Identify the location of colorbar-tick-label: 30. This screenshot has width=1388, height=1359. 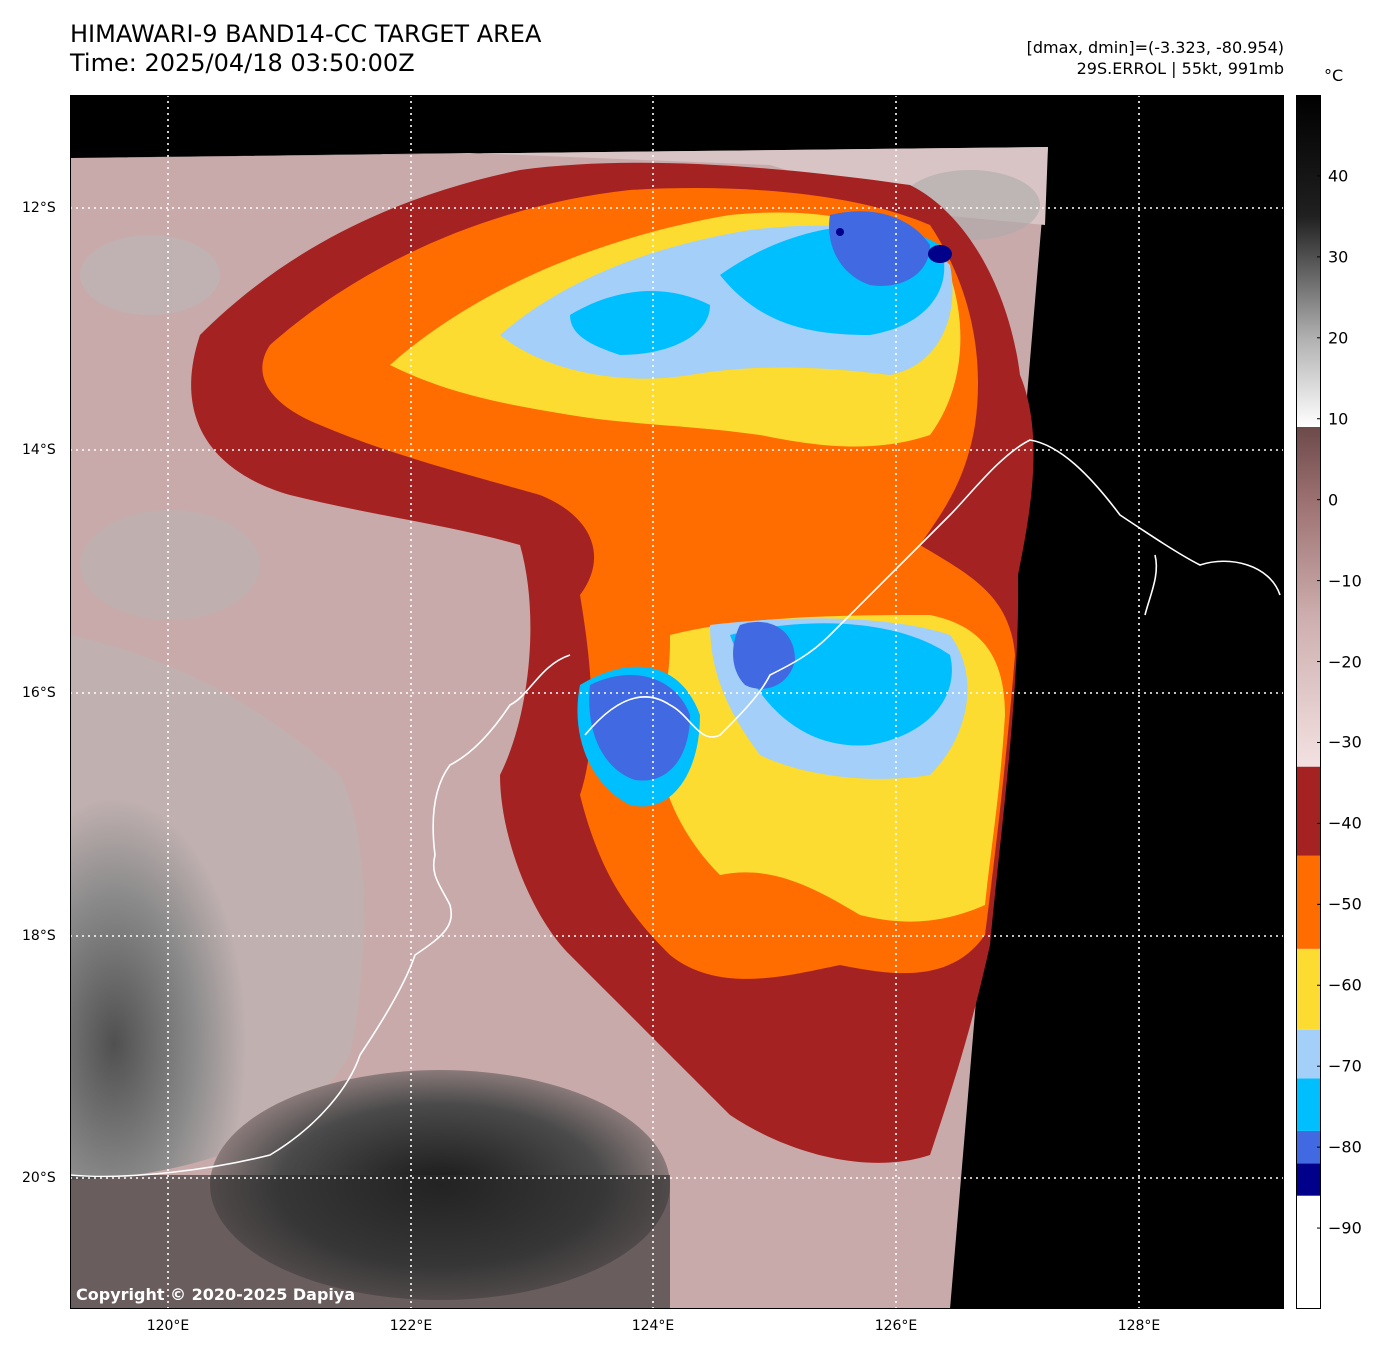
(1338, 257).